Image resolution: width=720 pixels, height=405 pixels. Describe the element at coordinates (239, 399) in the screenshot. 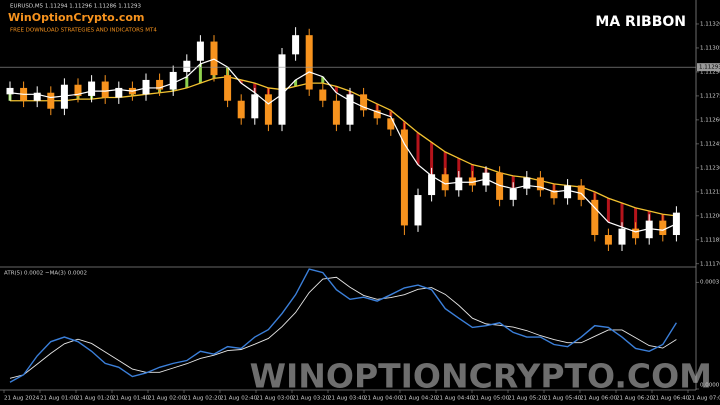

I see `x-tick-label: 21 Aug 02:40` at that location.